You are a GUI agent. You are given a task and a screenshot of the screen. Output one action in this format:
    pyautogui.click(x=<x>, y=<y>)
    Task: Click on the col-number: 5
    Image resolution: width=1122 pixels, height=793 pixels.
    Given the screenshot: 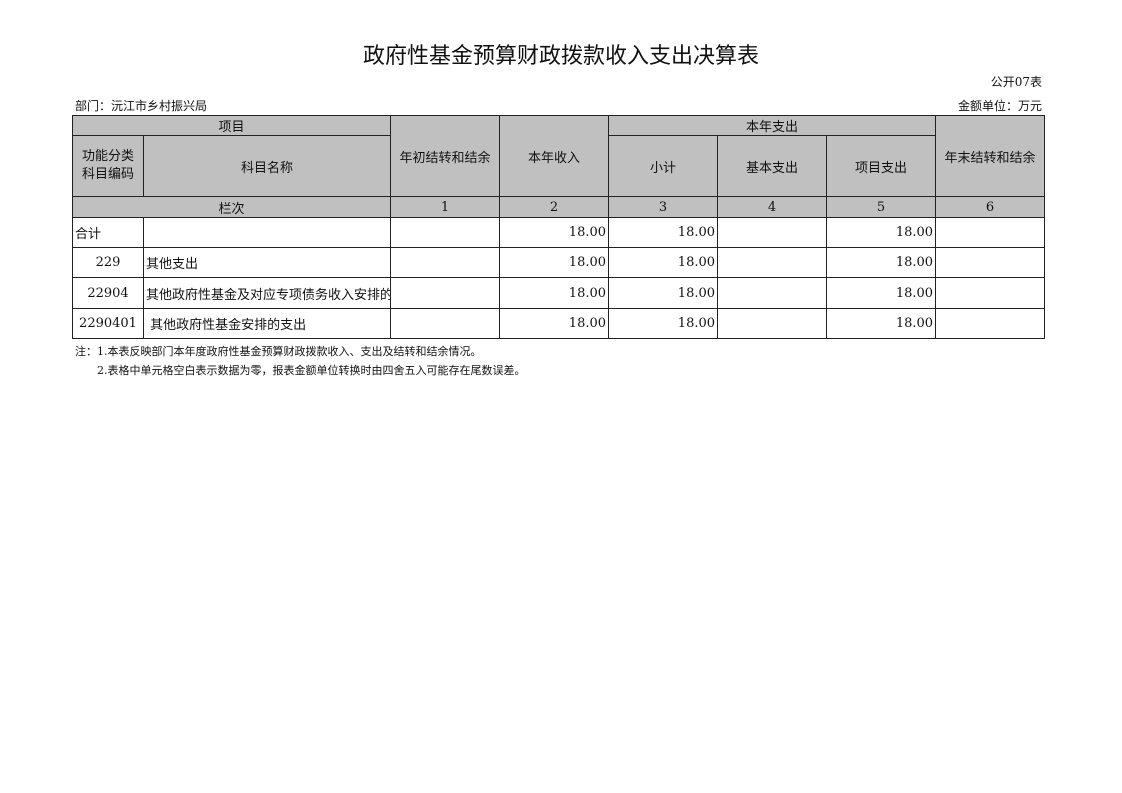 What is the action you would take?
    pyautogui.click(x=881, y=207)
    